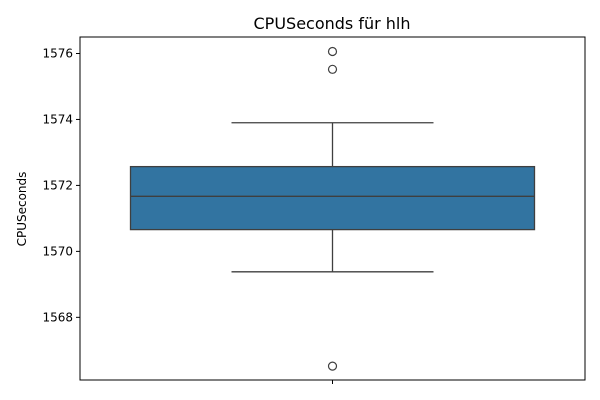 This screenshot has height=400, width=600. What do you see at coordinates (22, 209) in the screenshot?
I see `y-axis-label: CPUSeconds` at bounding box center [22, 209].